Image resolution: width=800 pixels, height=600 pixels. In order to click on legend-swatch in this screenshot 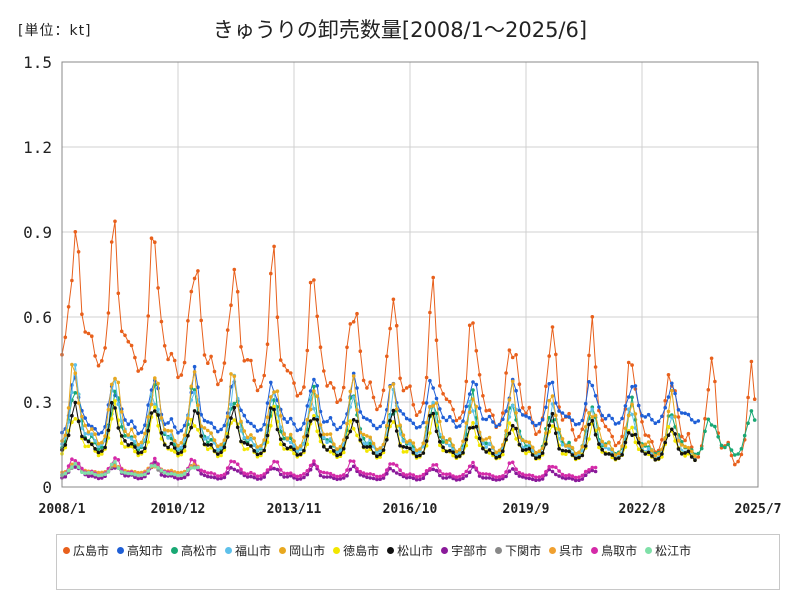, I will do `click(337, 550)`.